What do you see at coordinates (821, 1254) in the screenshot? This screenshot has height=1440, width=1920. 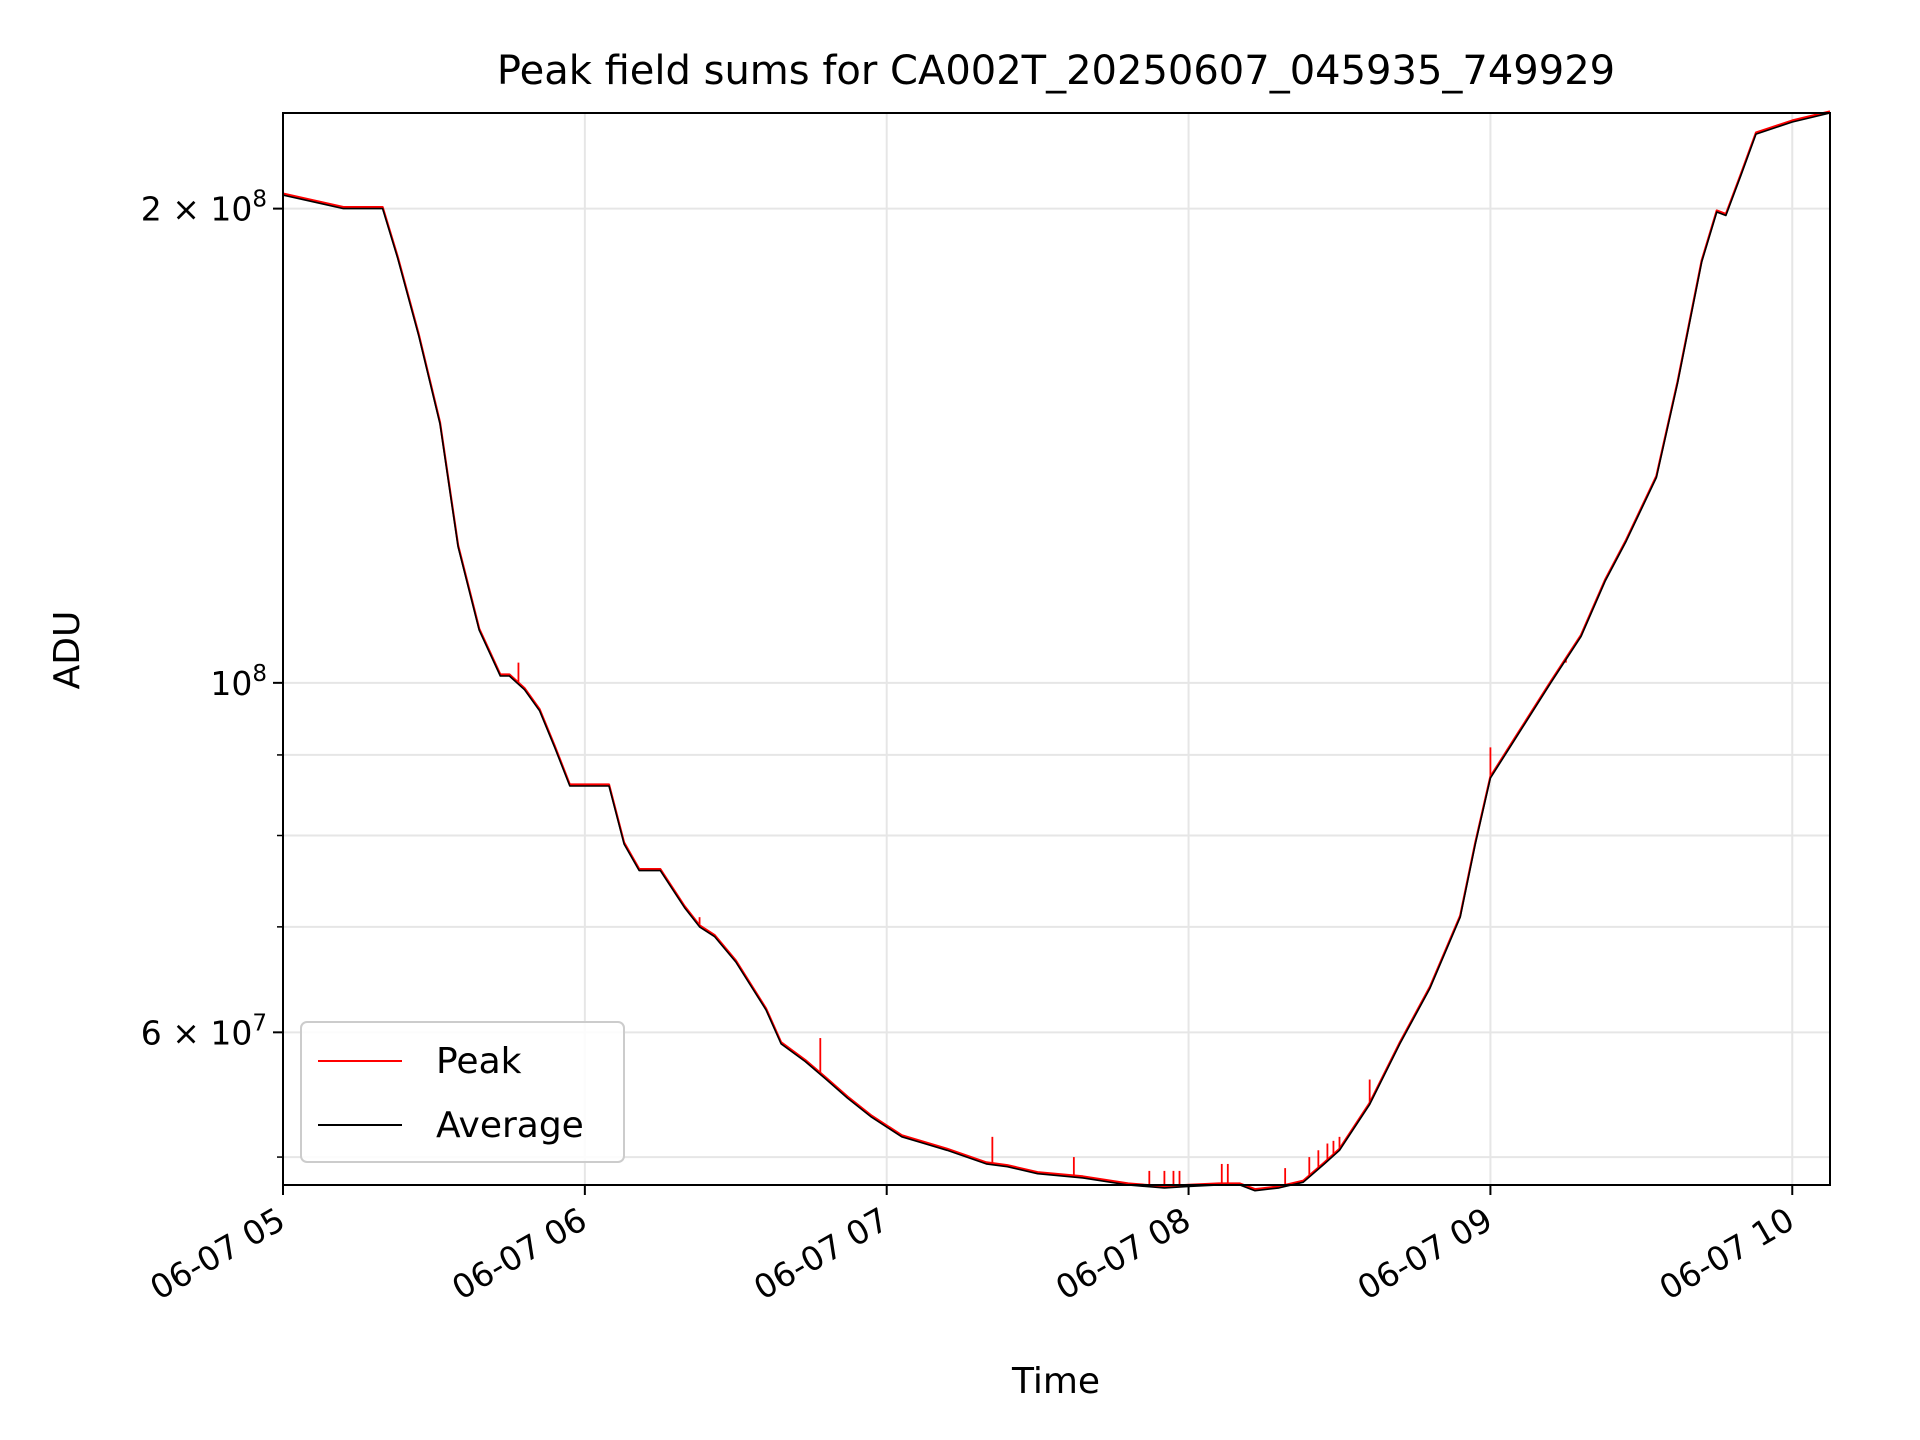 I see `x-tick-label: 06-07 07` at bounding box center [821, 1254].